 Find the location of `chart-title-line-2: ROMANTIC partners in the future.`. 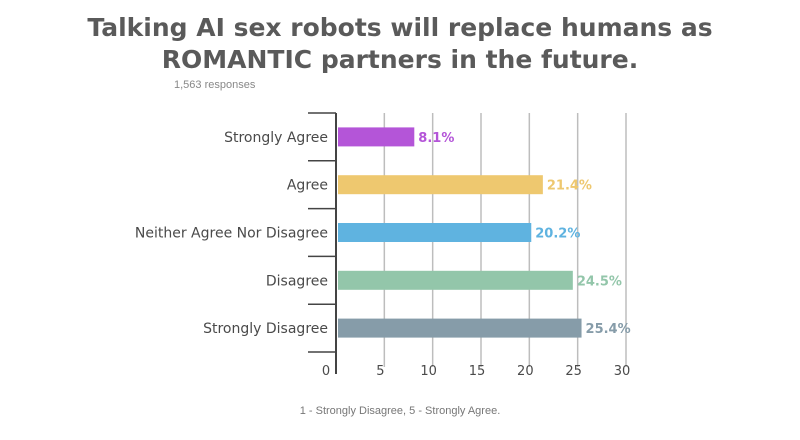

chart-title-line-2: ROMANTIC partners in the future. is located at coordinates (400, 59).